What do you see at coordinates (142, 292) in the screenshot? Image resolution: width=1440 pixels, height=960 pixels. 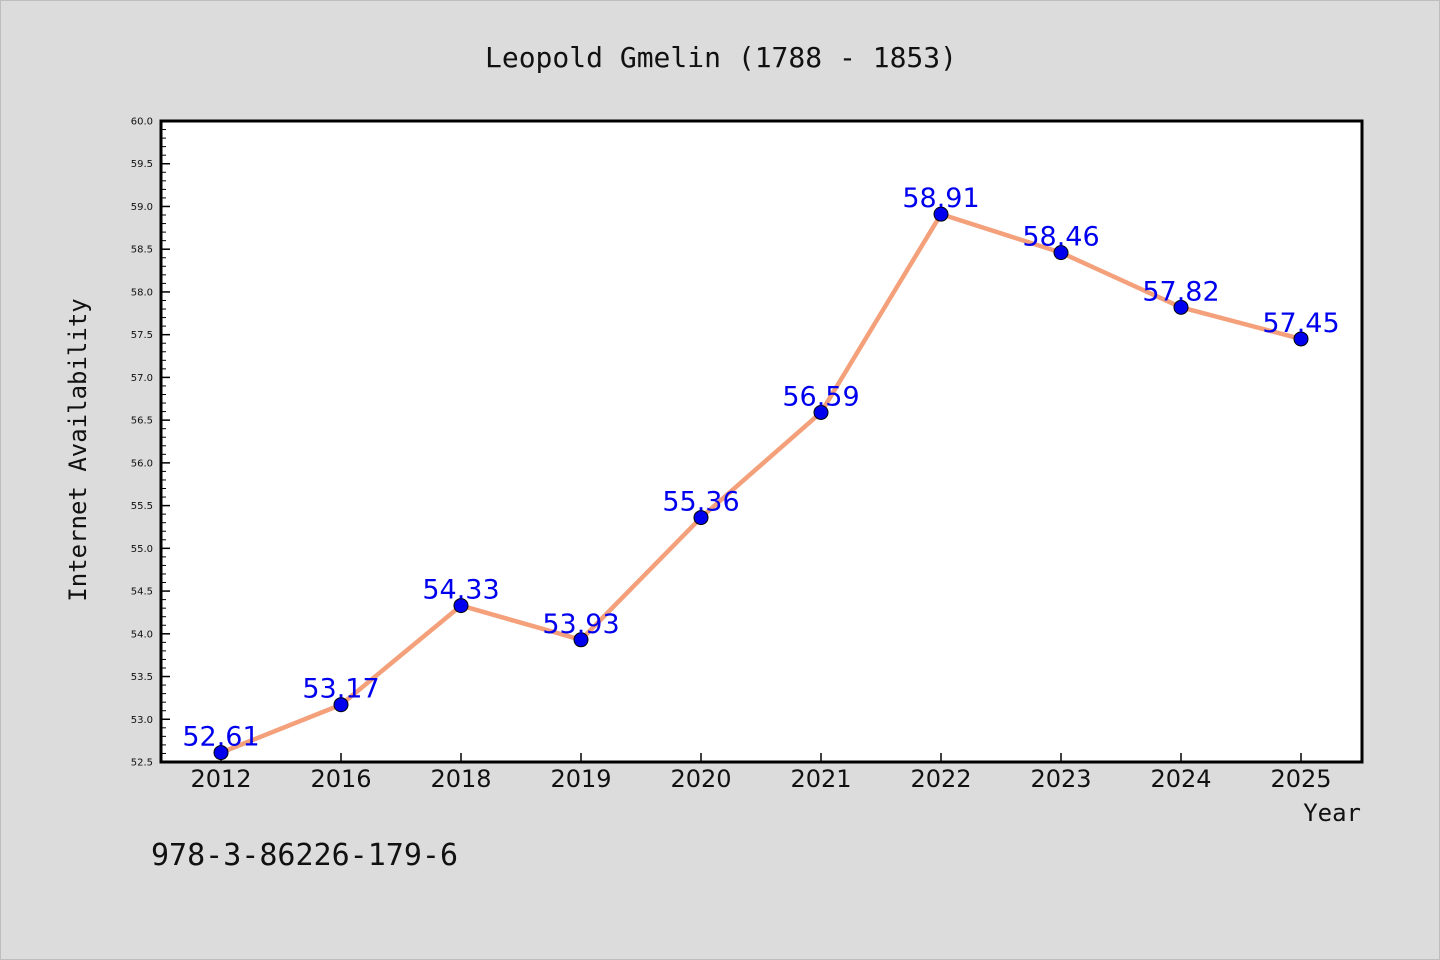 I see `y-tick-label: 58.0` at bounding box center [142, 292].